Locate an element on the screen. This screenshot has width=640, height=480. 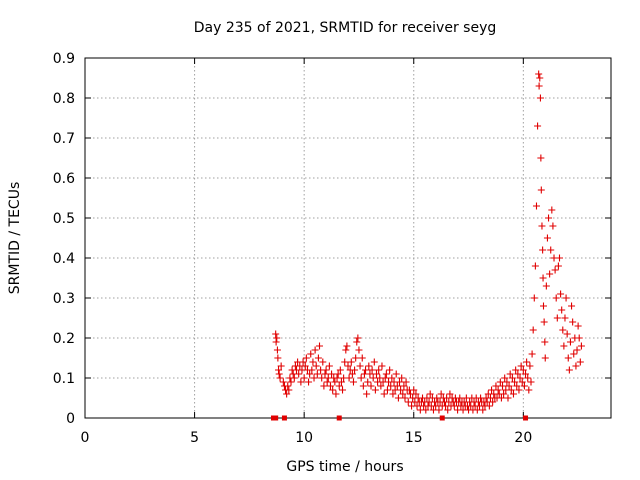
y-tick-label: 0.8 is located at coordinates (64, 99).